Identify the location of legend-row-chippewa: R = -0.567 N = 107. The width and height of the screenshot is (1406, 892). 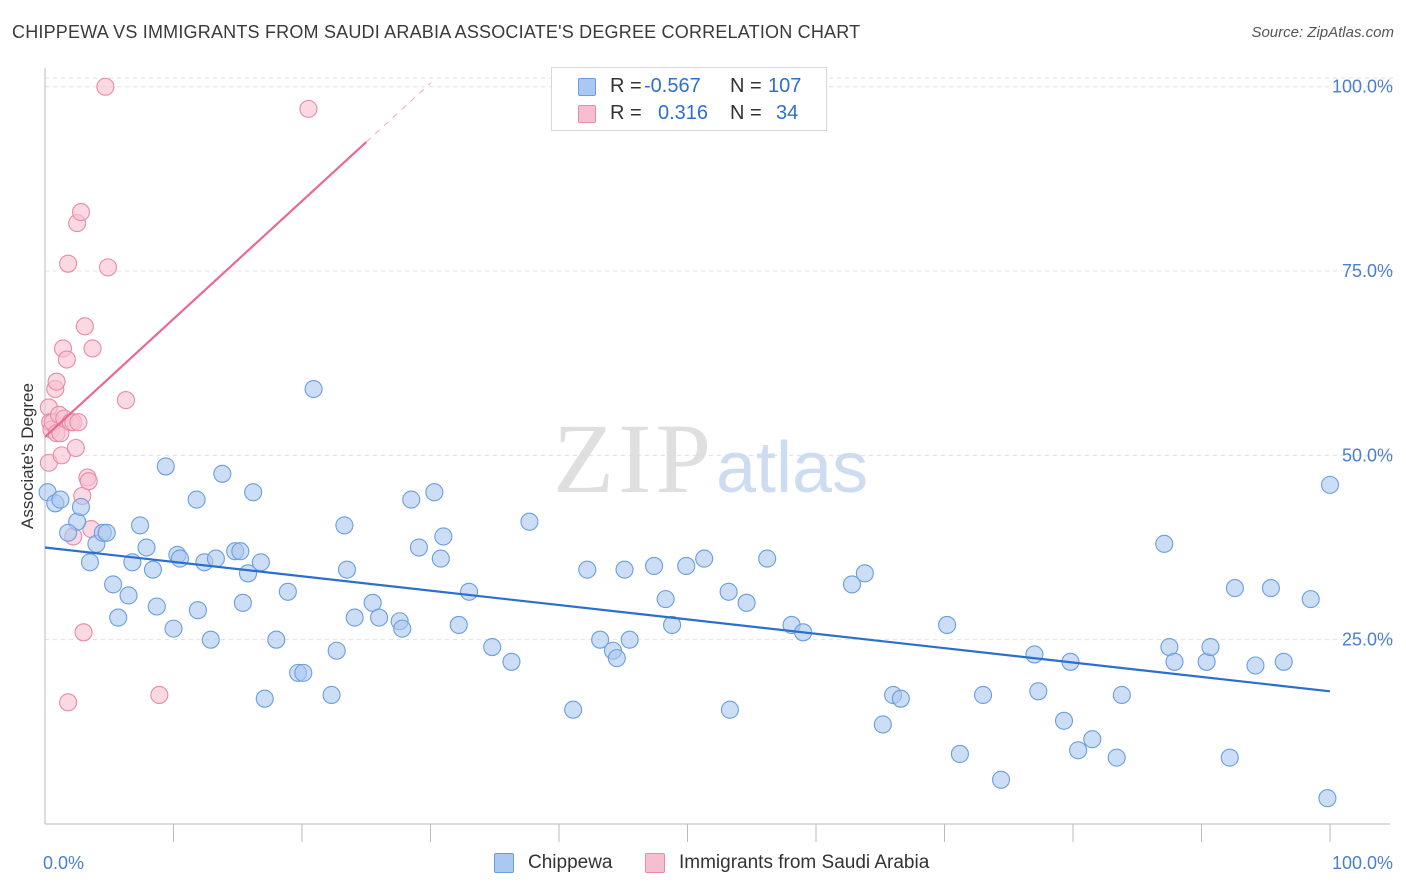
(689, 88).